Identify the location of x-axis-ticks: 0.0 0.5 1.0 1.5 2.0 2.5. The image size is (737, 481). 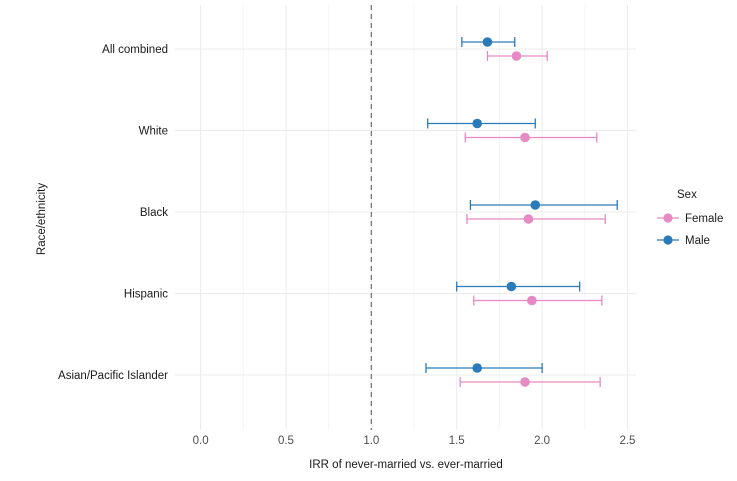
(414, 441).